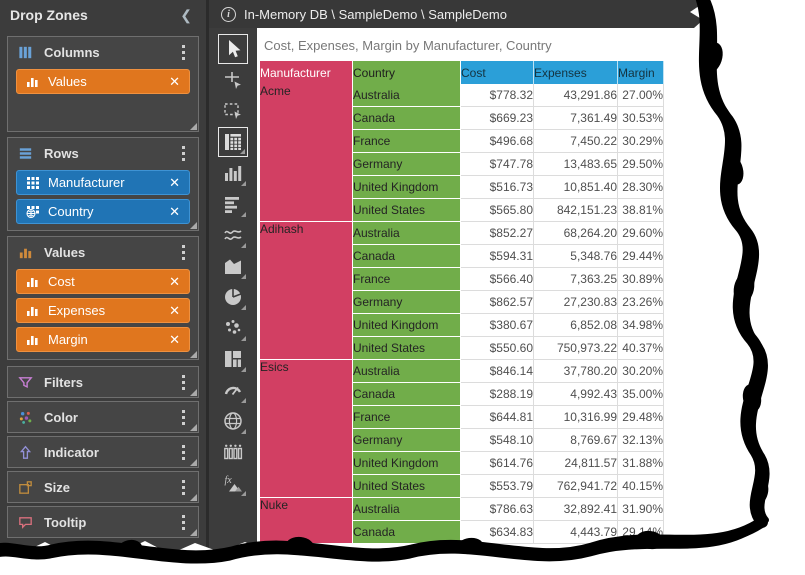  I want to click on tool-map, so click(233, 421).